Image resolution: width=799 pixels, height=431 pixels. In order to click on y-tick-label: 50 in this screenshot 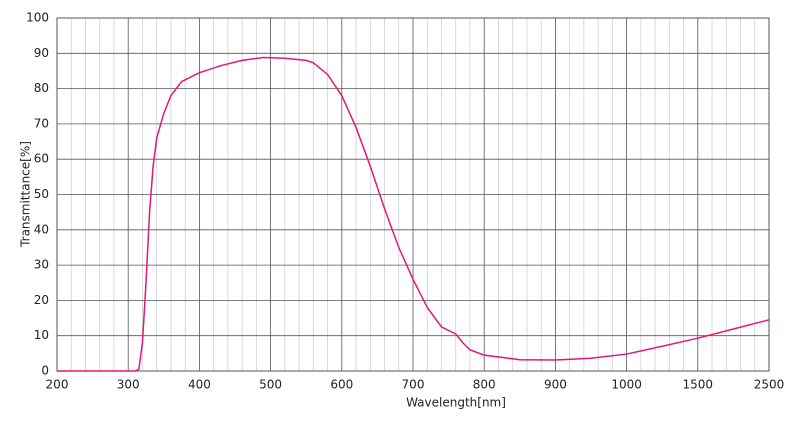, I will do `click(41, 194)`.